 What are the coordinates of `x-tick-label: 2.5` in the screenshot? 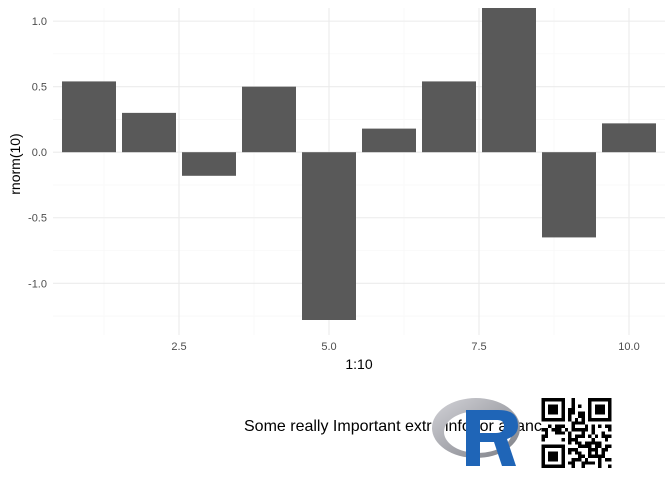 It's located at (178, 347).